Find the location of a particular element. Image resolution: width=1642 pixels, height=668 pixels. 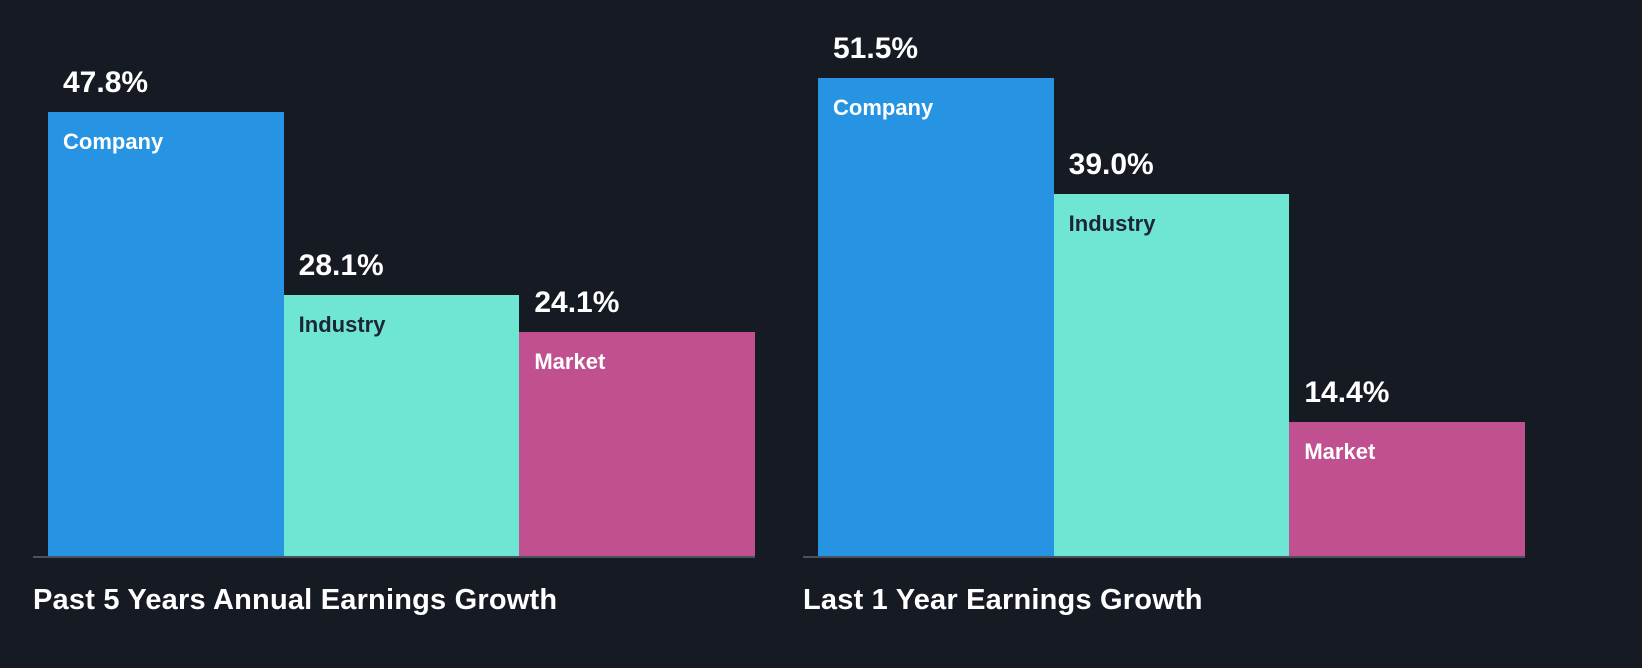

bar-value-label: 14.4% is located at coordinates (1347, 393).